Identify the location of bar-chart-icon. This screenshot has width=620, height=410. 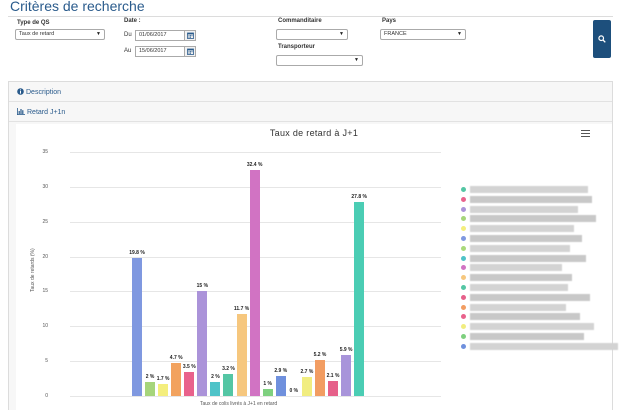
(21, 111).